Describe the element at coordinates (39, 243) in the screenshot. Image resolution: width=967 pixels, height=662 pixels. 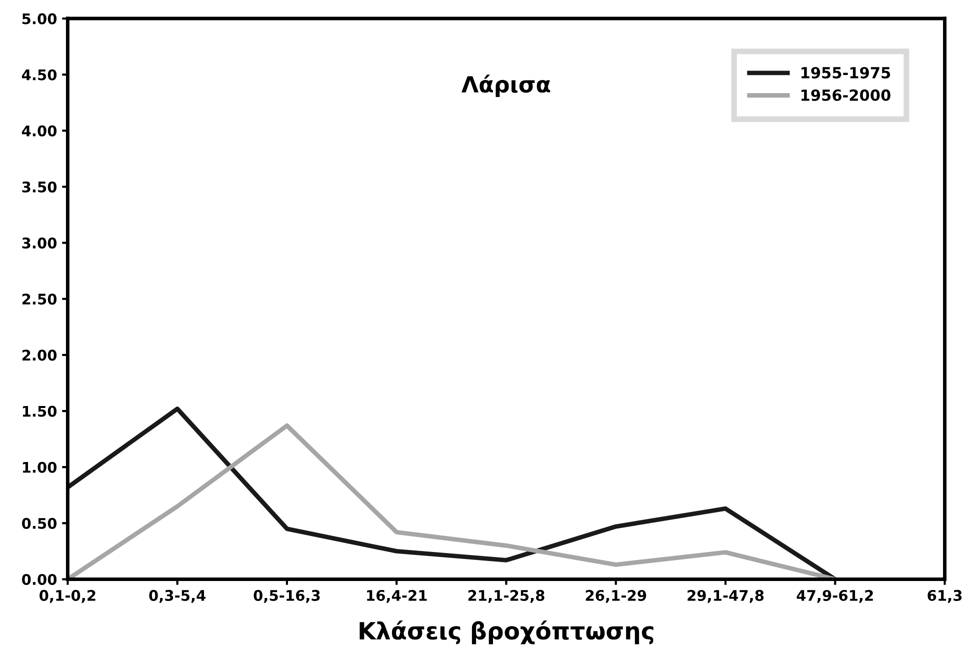
I see `y-tick-label: 3.00` at that location.